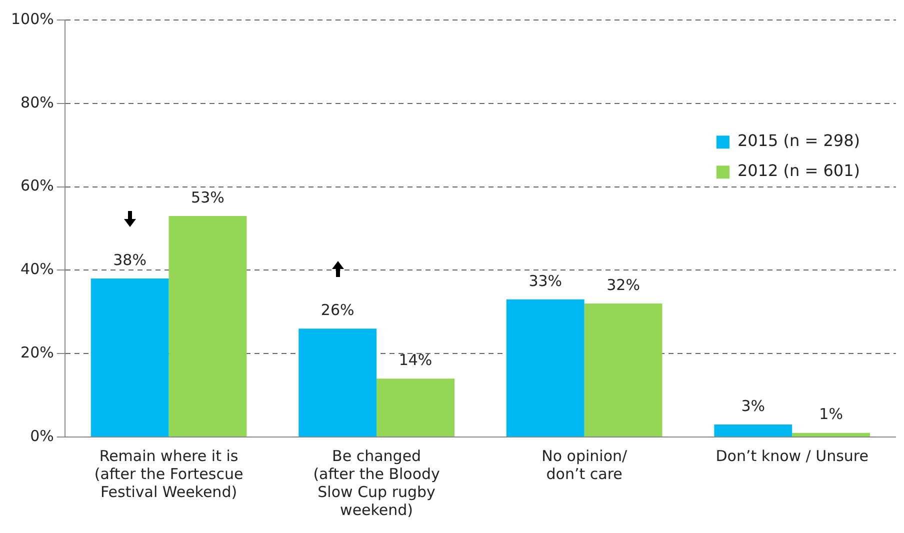 The height and width of the screenshot is (533, 904). Describe the element at coordinates (37, 102) in the screenshot. I see `y-tick-label: 80%` at that location.